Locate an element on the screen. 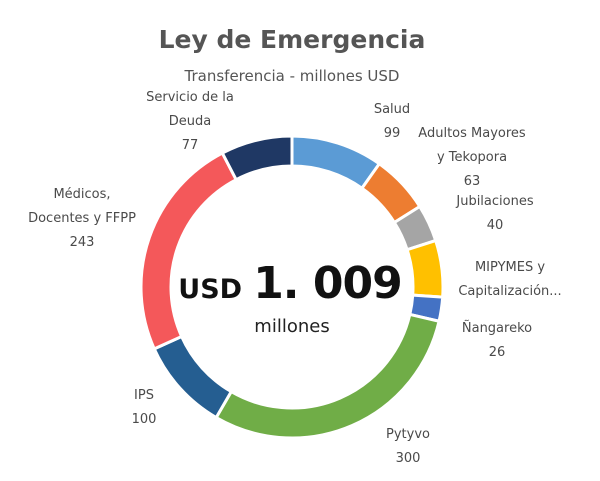 The width and height of the screenshot is (600, 481). center-value: 1. 009 is located at coordinates (327, 283).